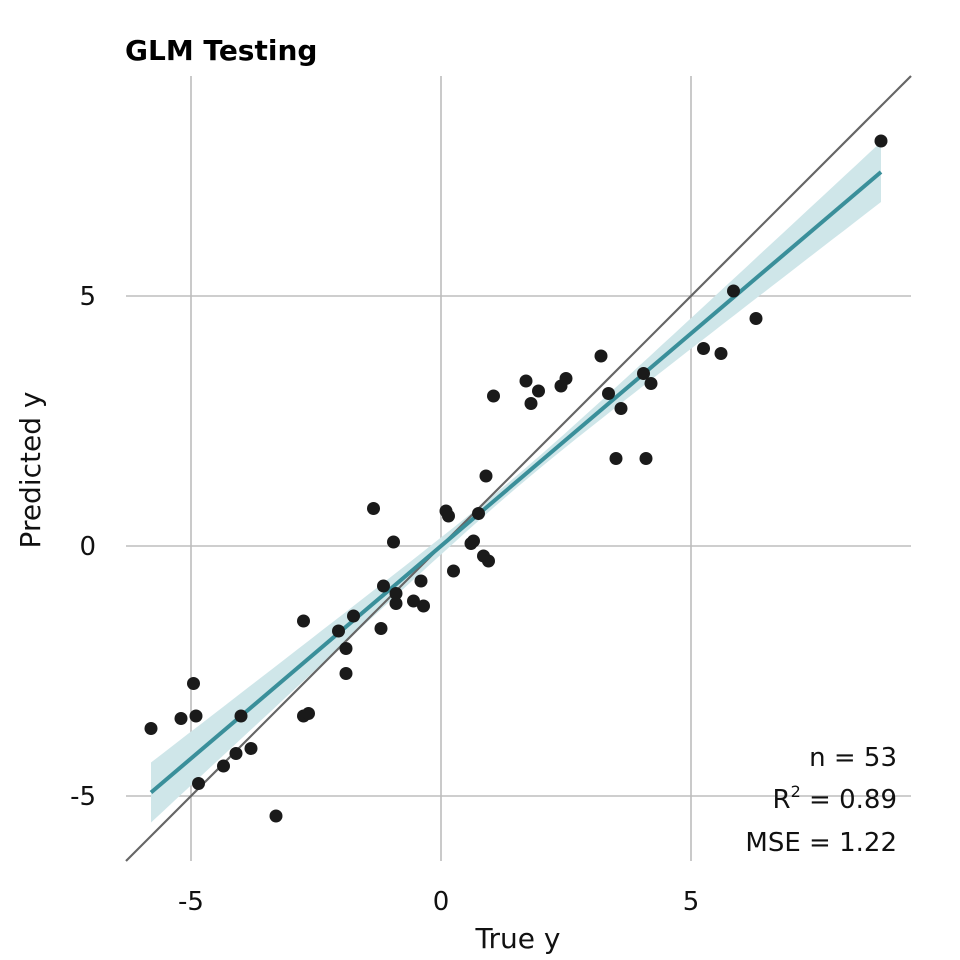 The height and width of the screenshot is (960, 960). I want to click on x-tick-label: 5, so click(691, 902).